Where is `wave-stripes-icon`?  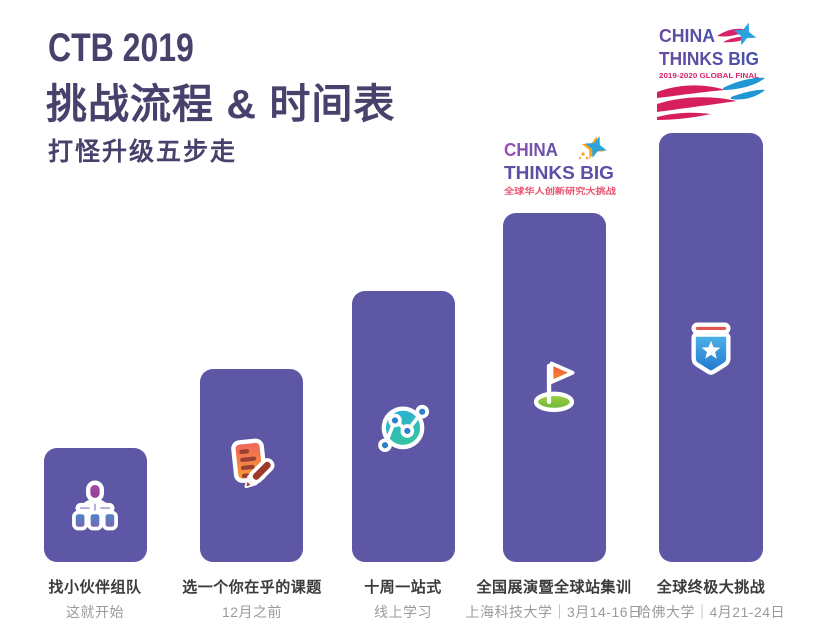 wave-stripes-icon is located at coordinates (711, 98).